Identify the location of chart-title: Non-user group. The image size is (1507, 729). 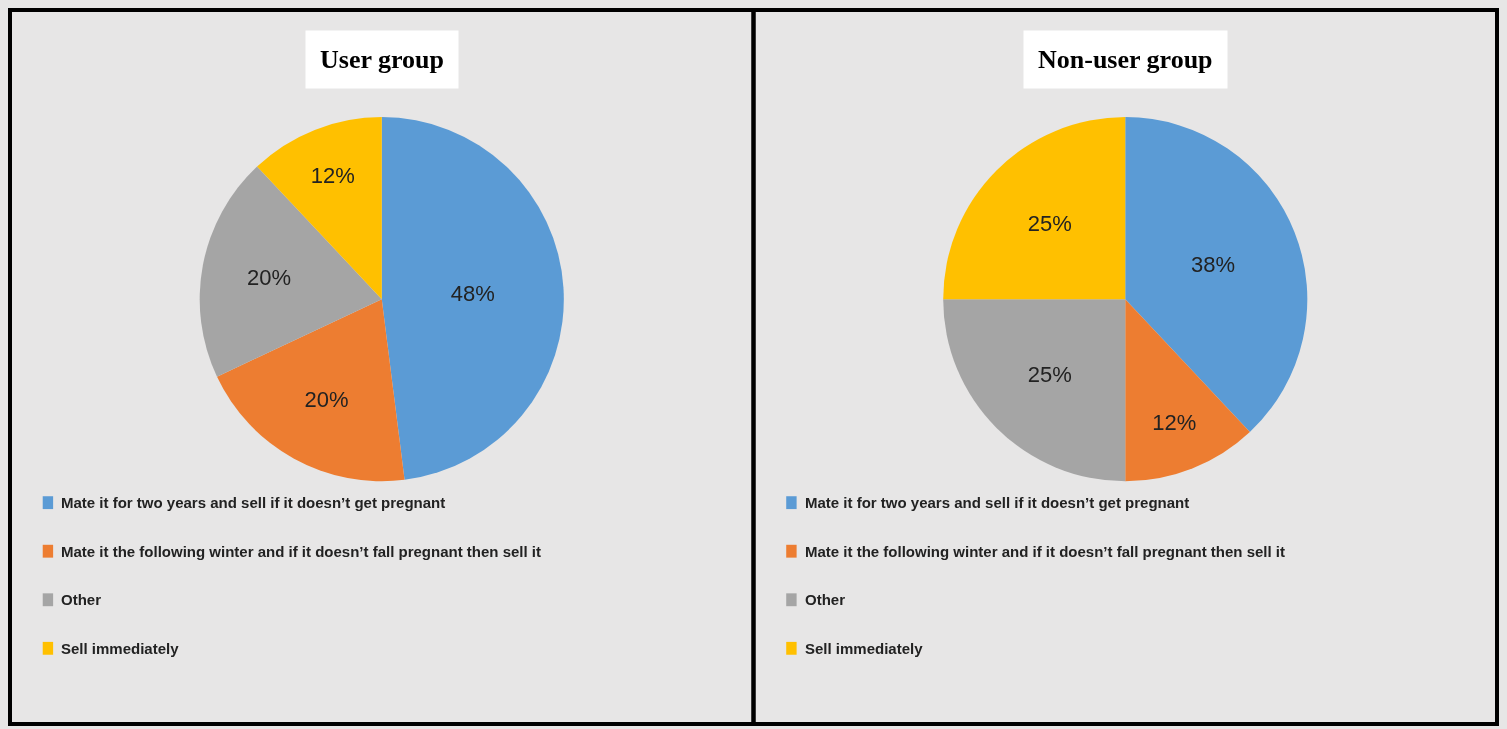
(1125, 59).